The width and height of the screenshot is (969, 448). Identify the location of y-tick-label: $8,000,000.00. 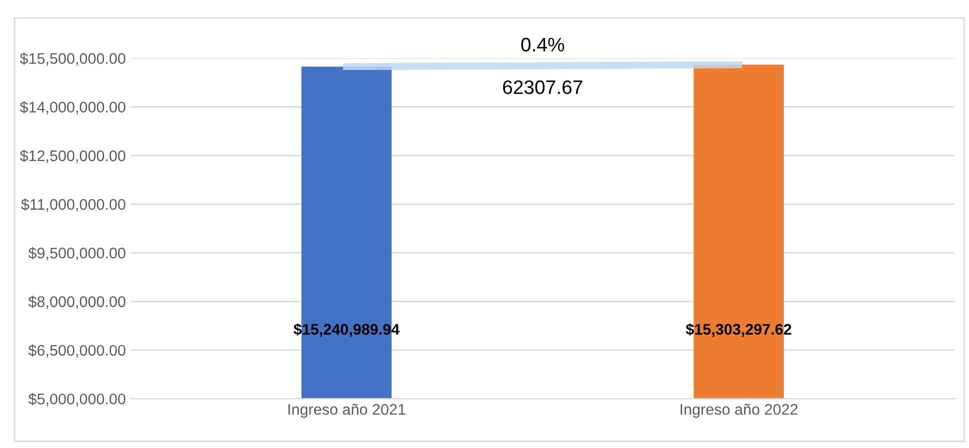
(77, 302).